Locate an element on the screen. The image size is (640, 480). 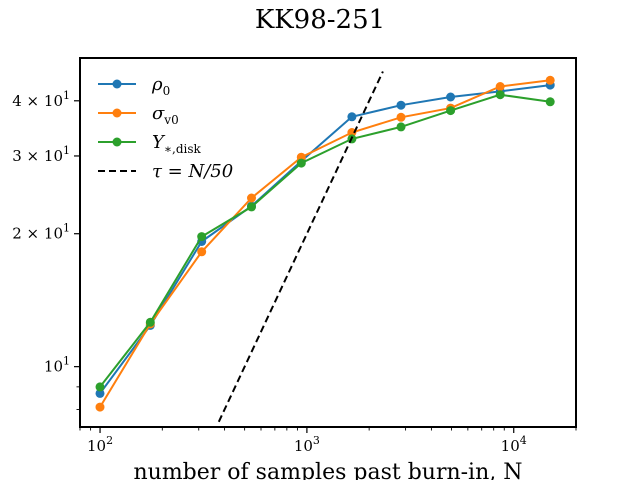
legend-item-0: ρ0 is located at coordinates (134, 86).